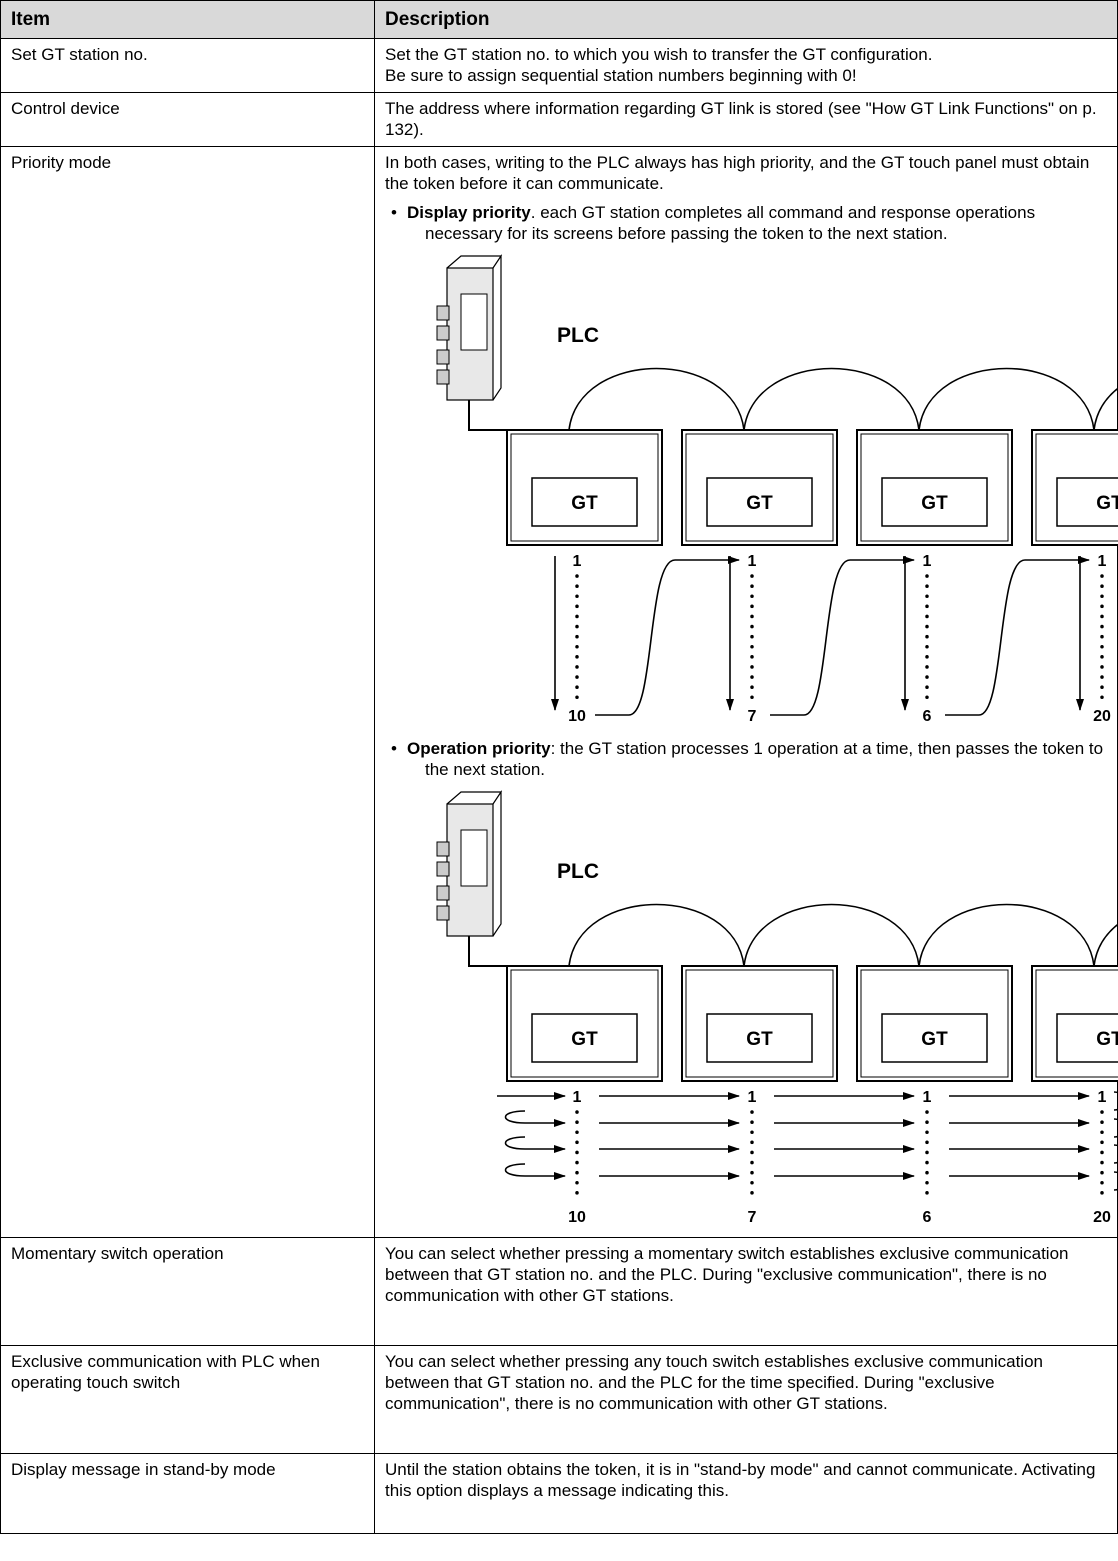 The width and height of the screenshot is (1118, 1561). I want to click on header-description: Description, so click(746, 19).